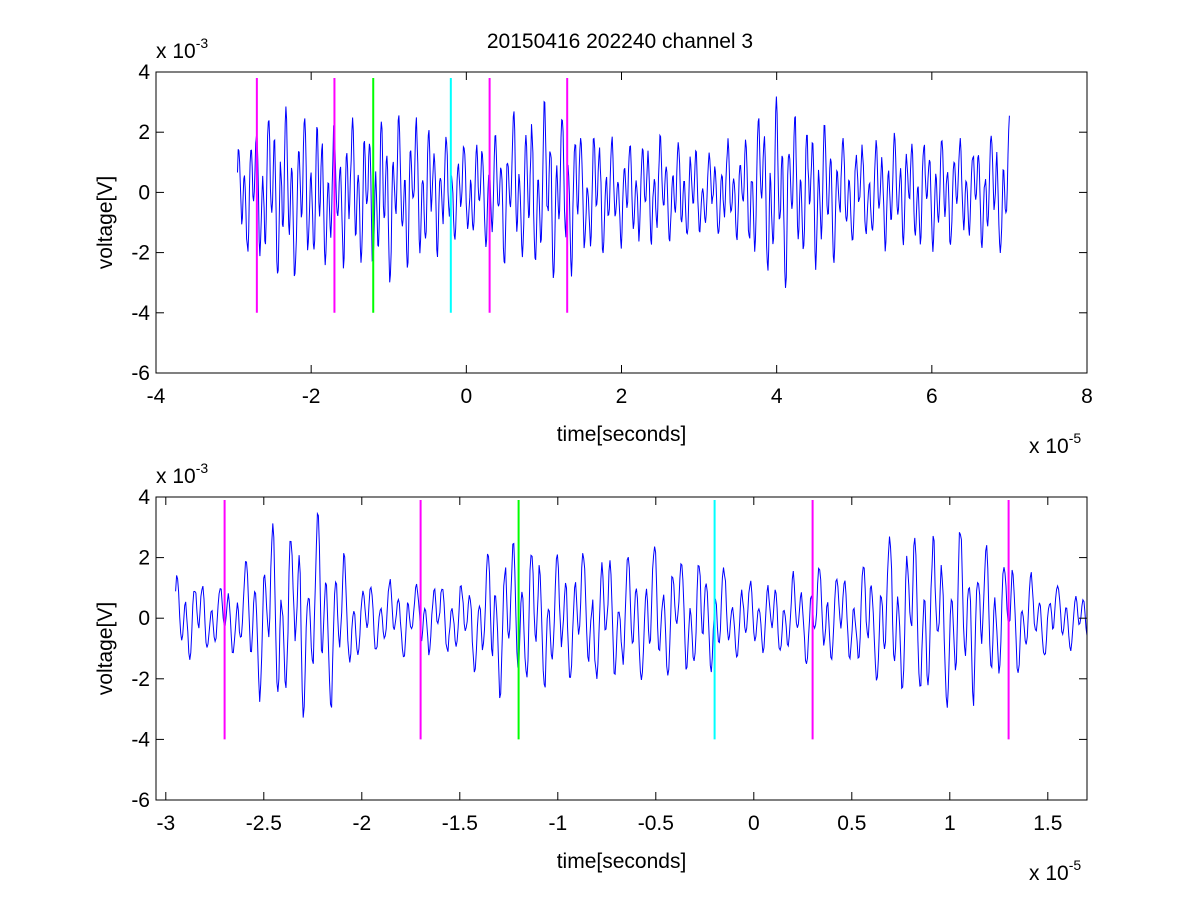 Image resolution: width=1200 pixels, height=901 pixels. What do you see at coordinates (620, 41) in the screenshot?
I see `chart-title: 20150416 202240 channel 3` at bounding box center [620, 41].